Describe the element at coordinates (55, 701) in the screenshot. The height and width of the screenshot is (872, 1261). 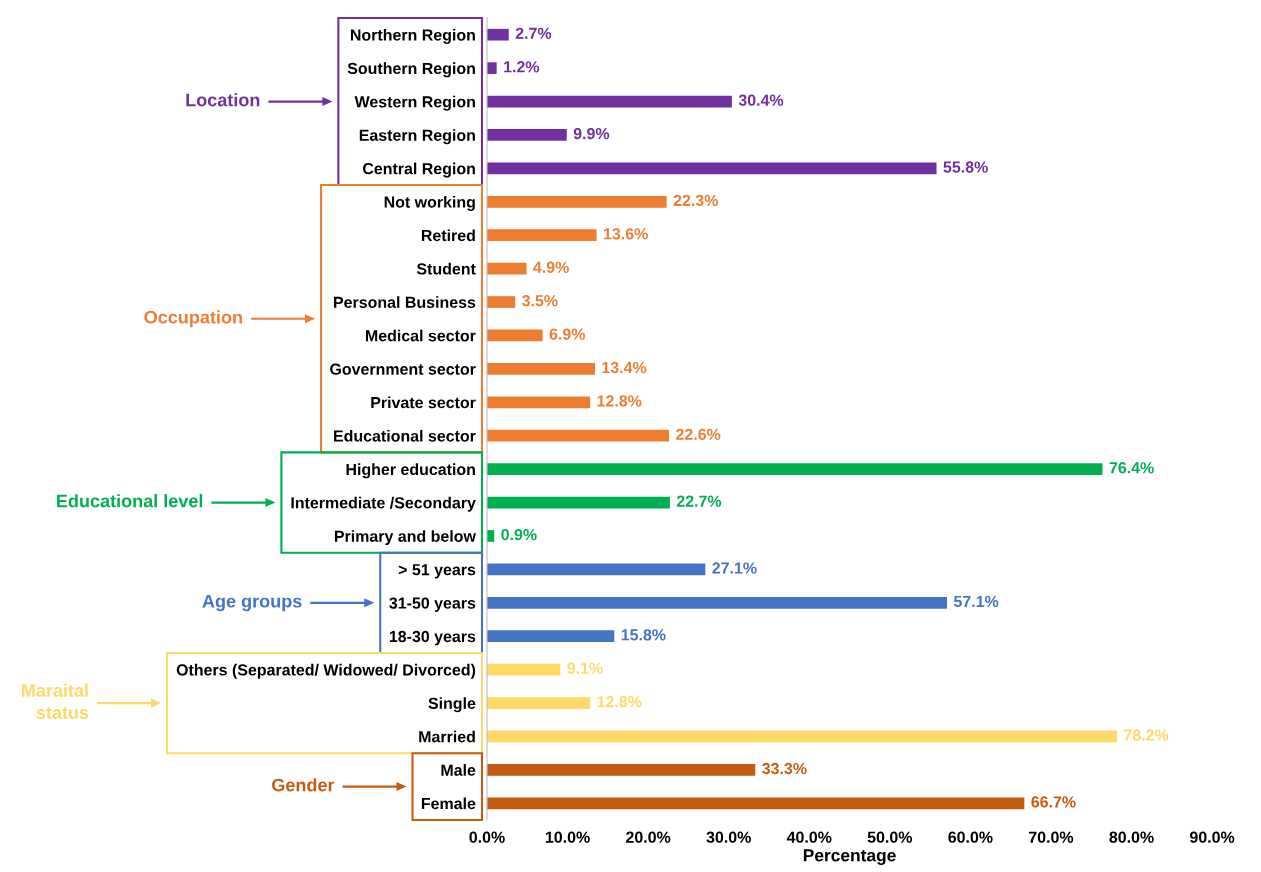
I see `text: Maraital status` at that location.